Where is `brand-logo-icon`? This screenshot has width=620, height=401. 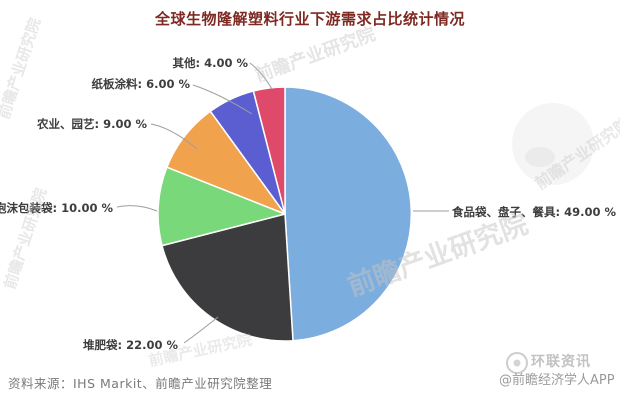 brand-logo-icon is located at coordinates (517, 363).